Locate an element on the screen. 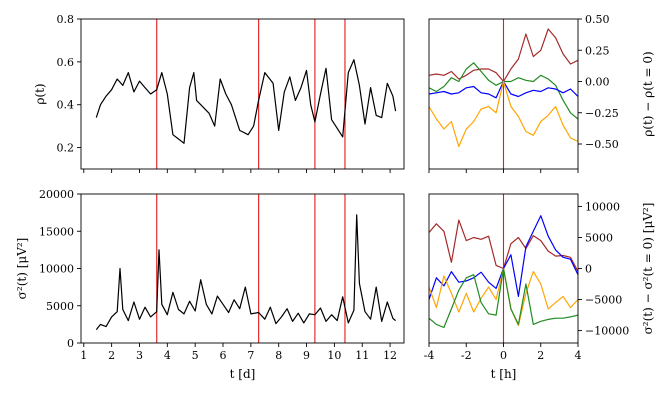  panel-rho-diff: −0.50 −0.25 0.00 0.25 0.50 ρ(t) − ρ(t = 0) is located at coordinates (541, 93).